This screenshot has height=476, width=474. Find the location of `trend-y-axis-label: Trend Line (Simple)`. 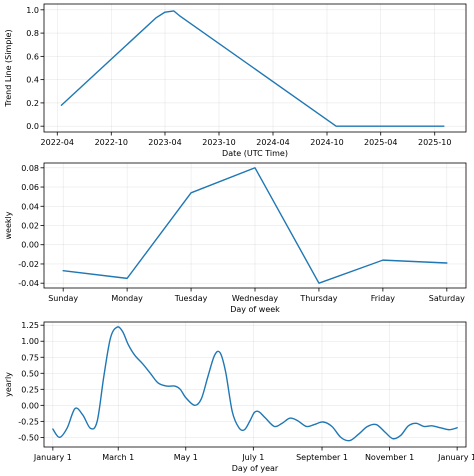

trend-y-axis-label: Trend Line (Simple) is located at coordinates (8, 68).